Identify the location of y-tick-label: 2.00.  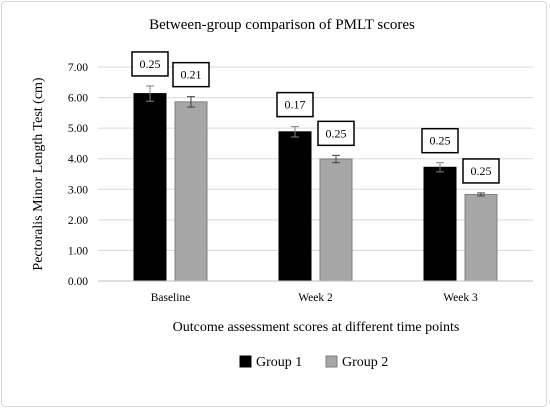
(78, 221).